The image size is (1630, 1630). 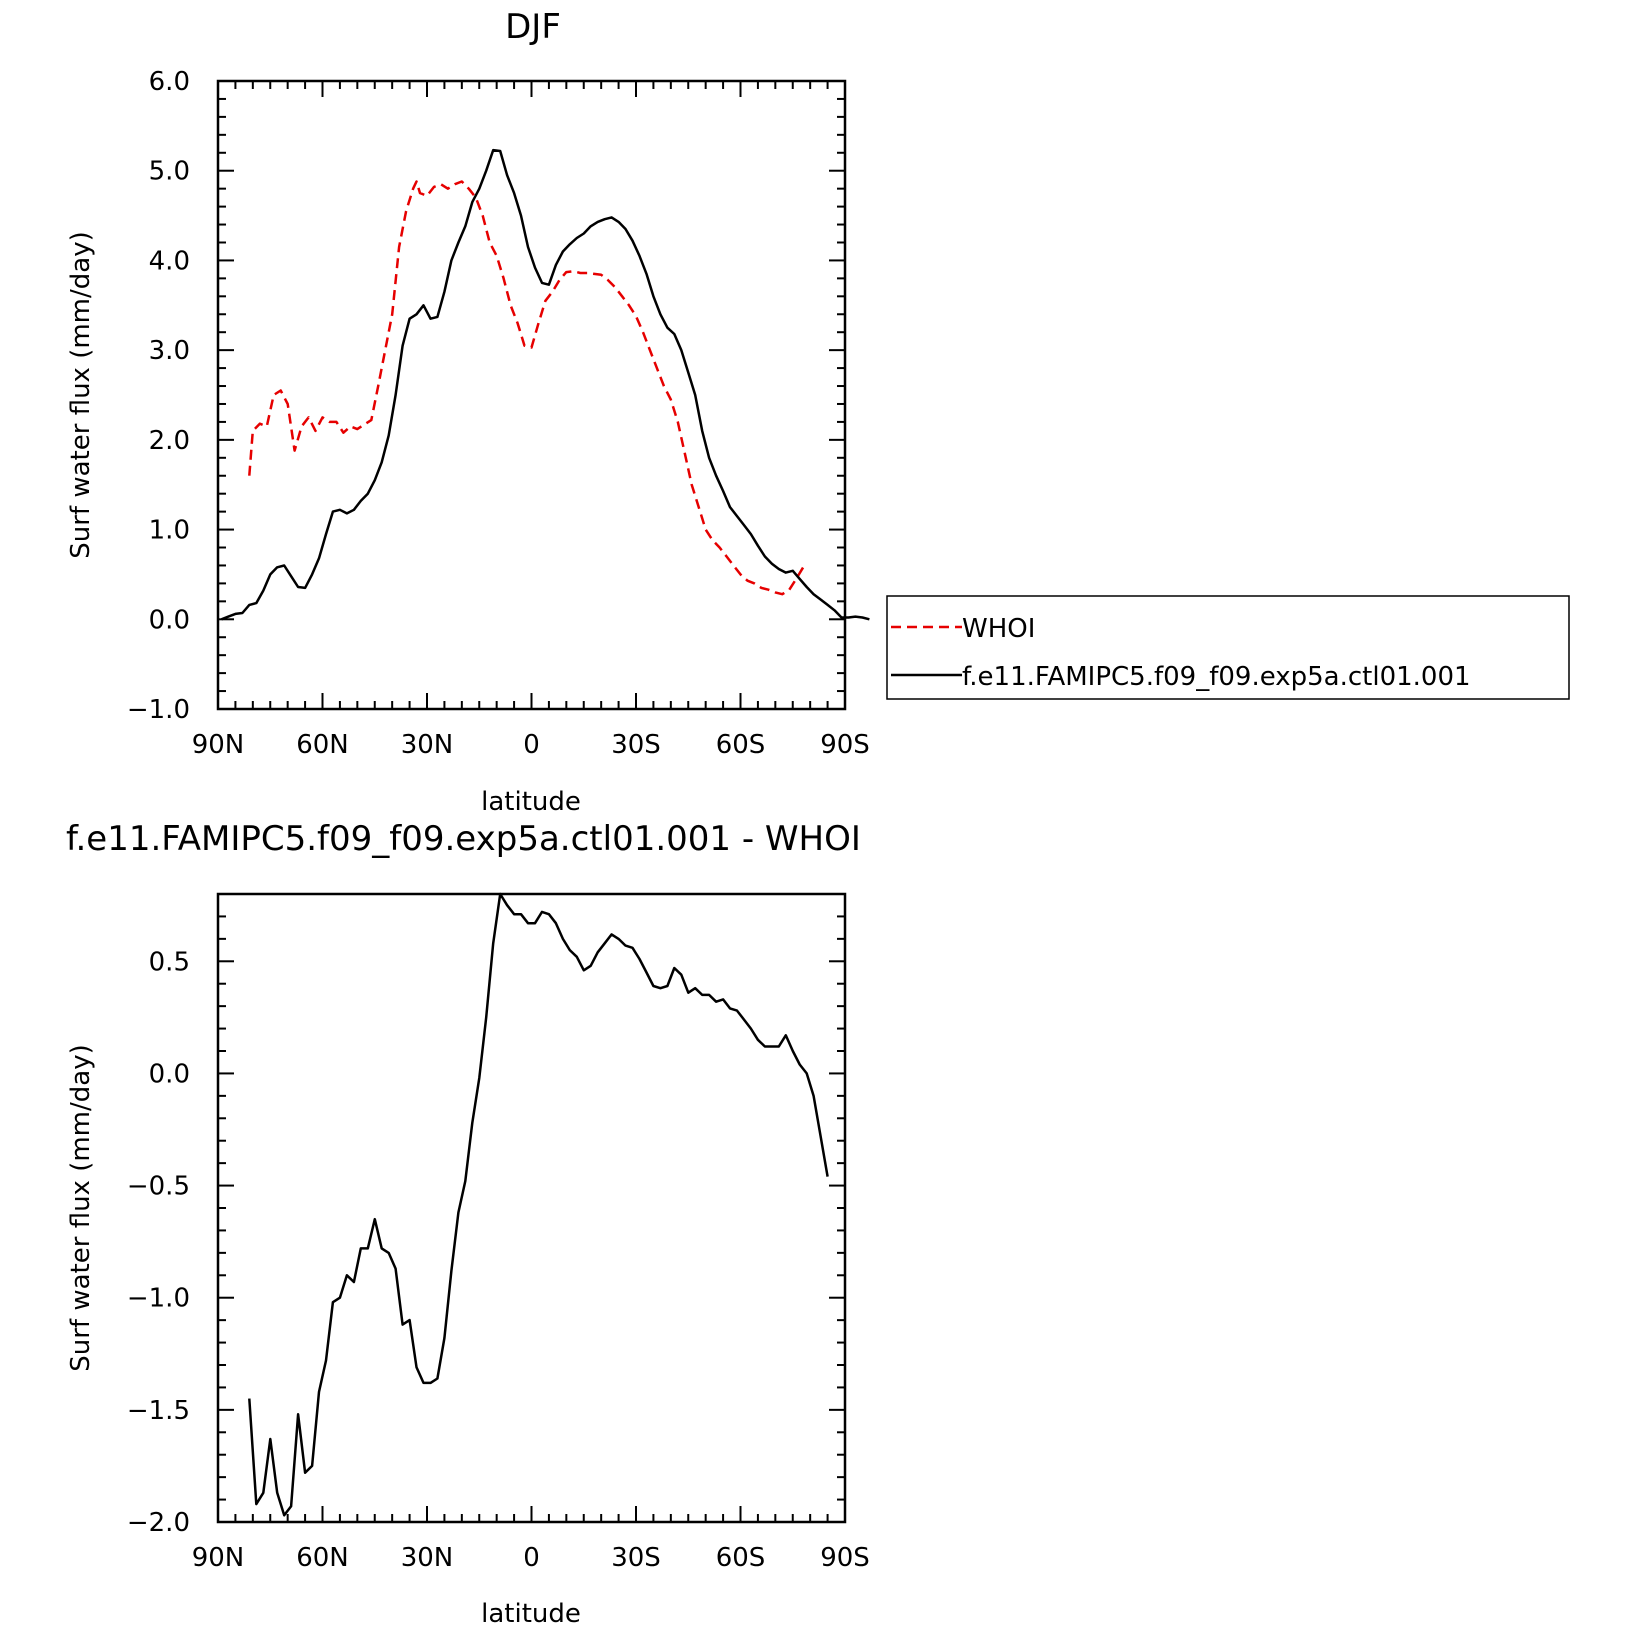 What do you see at coordinates (158, 1242) in the screenshot?
I see `bottom-y-tick-labels: −2.0 −1.5 −1.0 −0.5 0.0 0.5` at bounding box center [158, 1242].